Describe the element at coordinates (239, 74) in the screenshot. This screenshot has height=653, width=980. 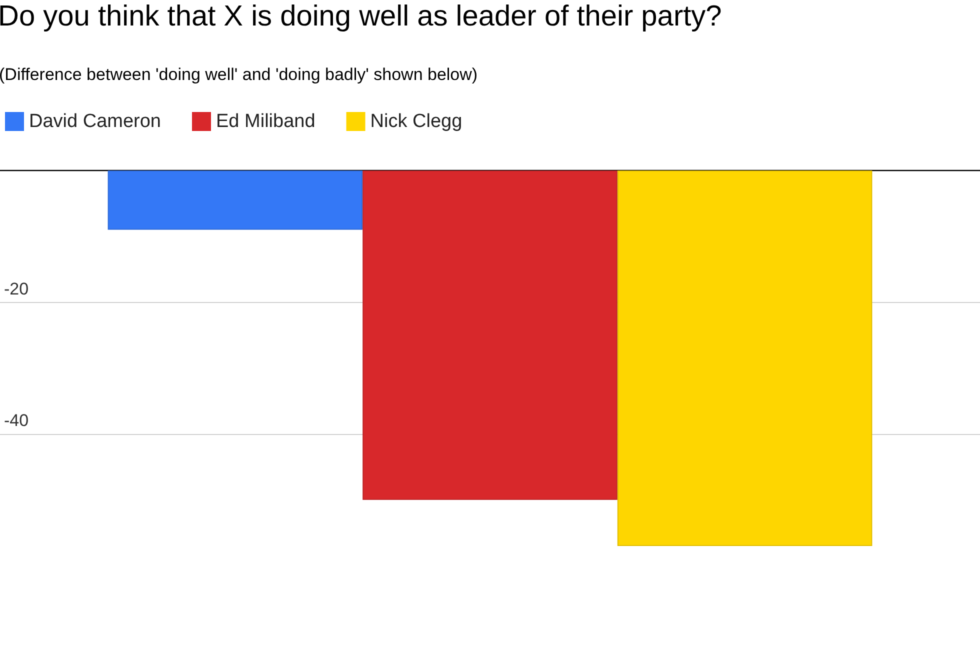
I see `chart-subtitle: (Difference between 'doing well' and 'doing badly' shown below)` at that location.